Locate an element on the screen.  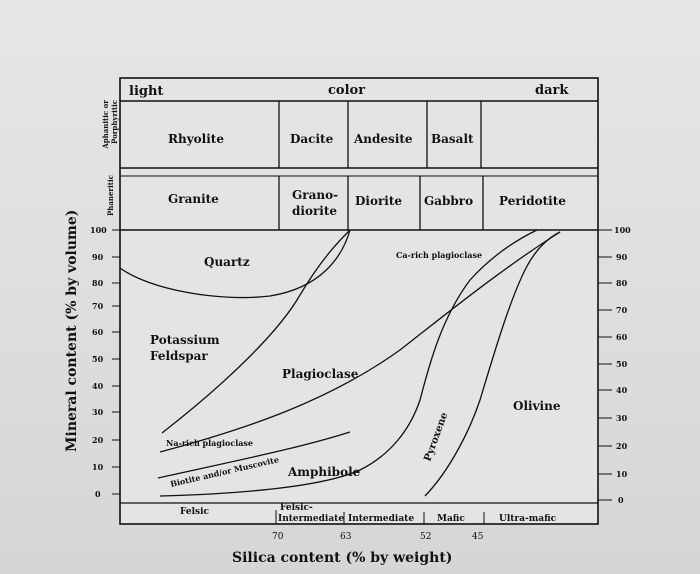
silica-tick-45: 45 is located at coordinates (478, 537).